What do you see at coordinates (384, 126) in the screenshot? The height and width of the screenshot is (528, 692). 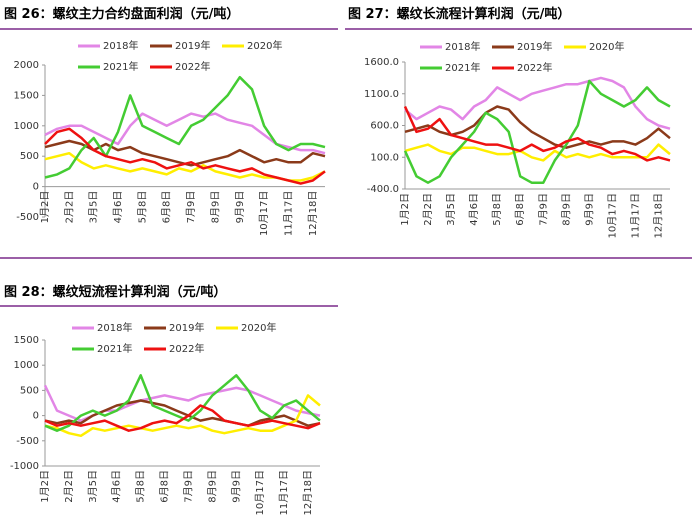 I see `y-tick-label: 600.0` at bounding box center [384, 126].